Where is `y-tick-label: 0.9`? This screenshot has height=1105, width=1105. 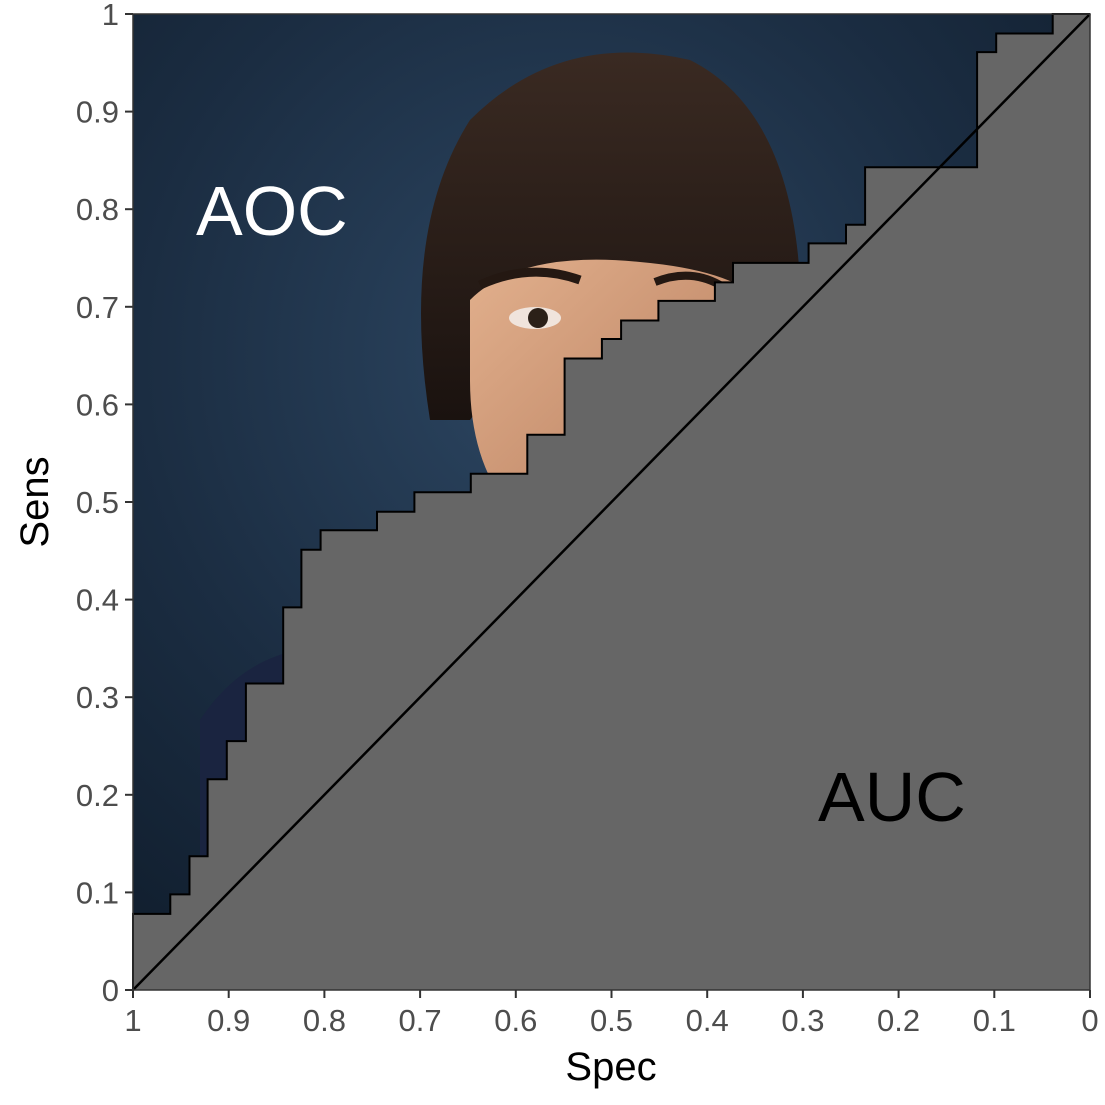
y-tick-label: 0.9 is located at coordinates (97, 112).